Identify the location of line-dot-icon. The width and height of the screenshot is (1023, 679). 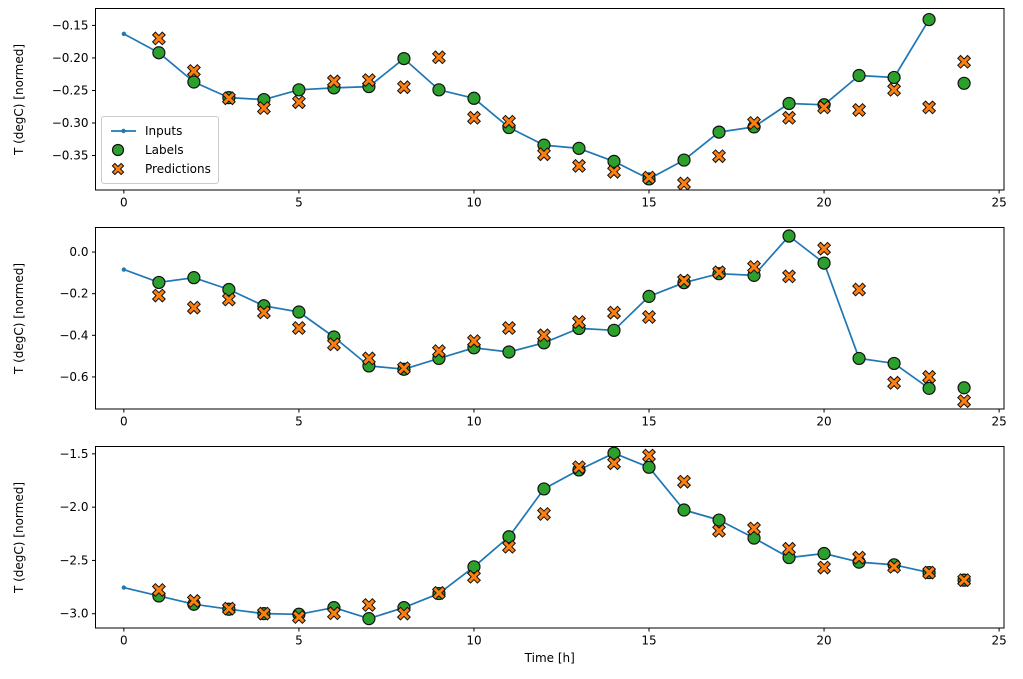
(123, 131).